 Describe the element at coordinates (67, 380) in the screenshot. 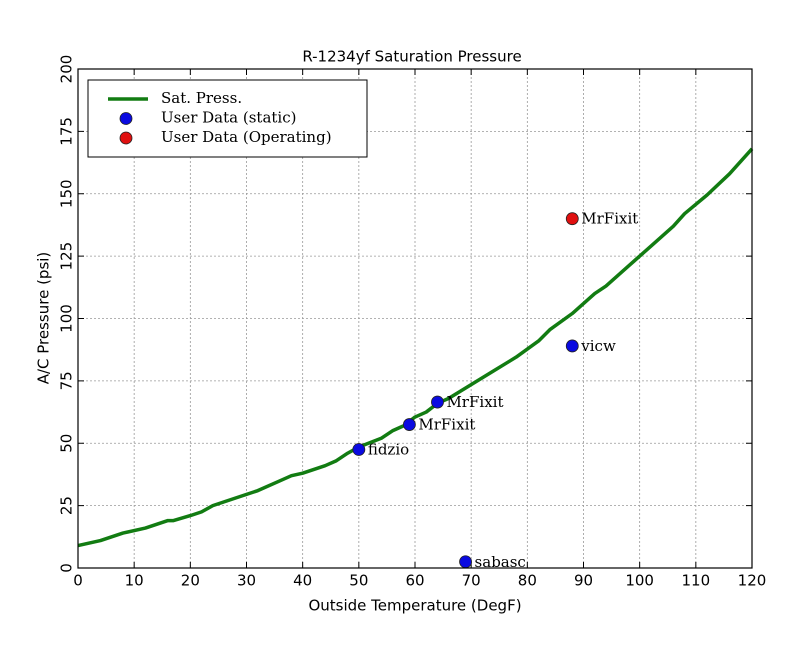

I see `y-tick-label: 75` at that location.